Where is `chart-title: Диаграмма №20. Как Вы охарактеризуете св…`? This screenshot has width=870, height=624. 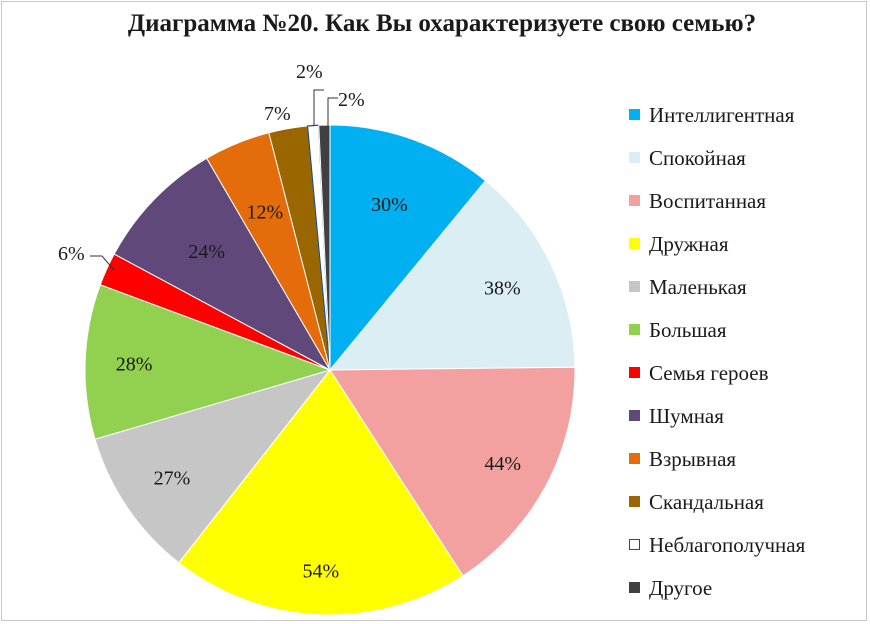
chart-title: Диаграмма №20. Как Вы охарактеризуете св… is located at coordinates (442, 23).